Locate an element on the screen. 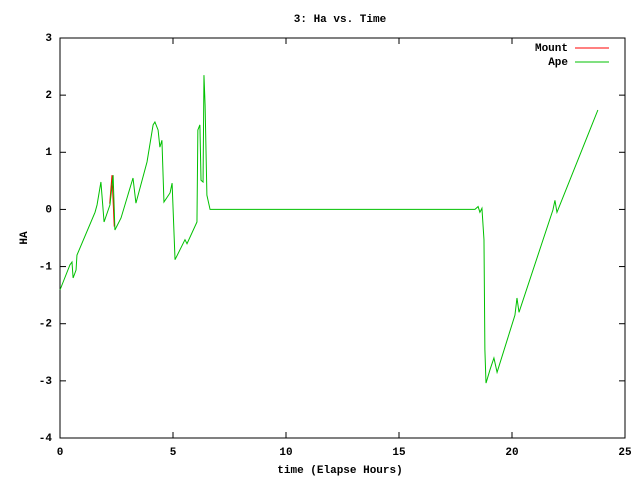  y-tick-label: -4 is located at coordinates (46, 439).